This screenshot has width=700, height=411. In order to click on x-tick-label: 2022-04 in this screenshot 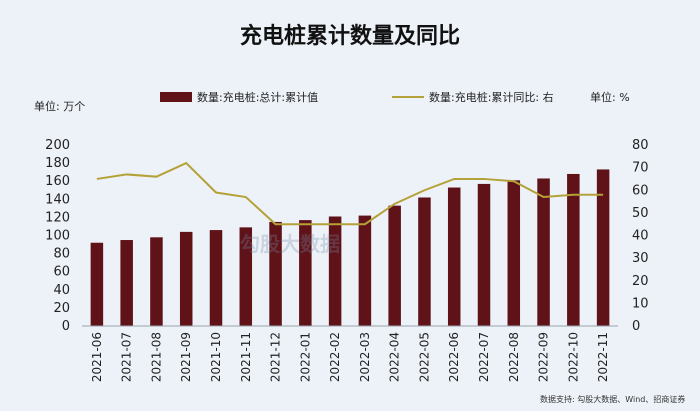, I will do `click(395, 357)`.